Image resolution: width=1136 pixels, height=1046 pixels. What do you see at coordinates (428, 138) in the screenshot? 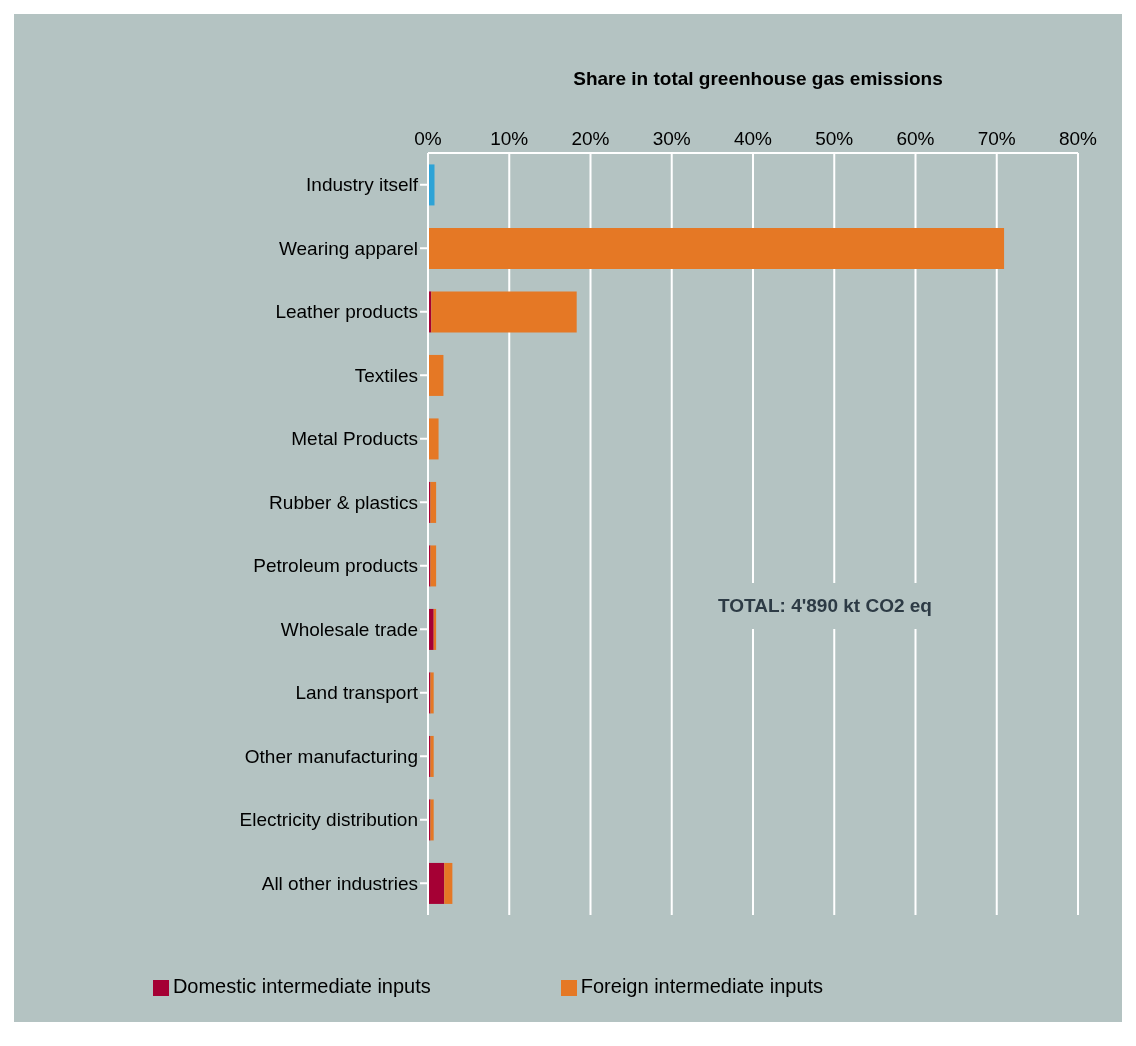
I see `x-tick-label: 0%` at bounding box center [428, 138].